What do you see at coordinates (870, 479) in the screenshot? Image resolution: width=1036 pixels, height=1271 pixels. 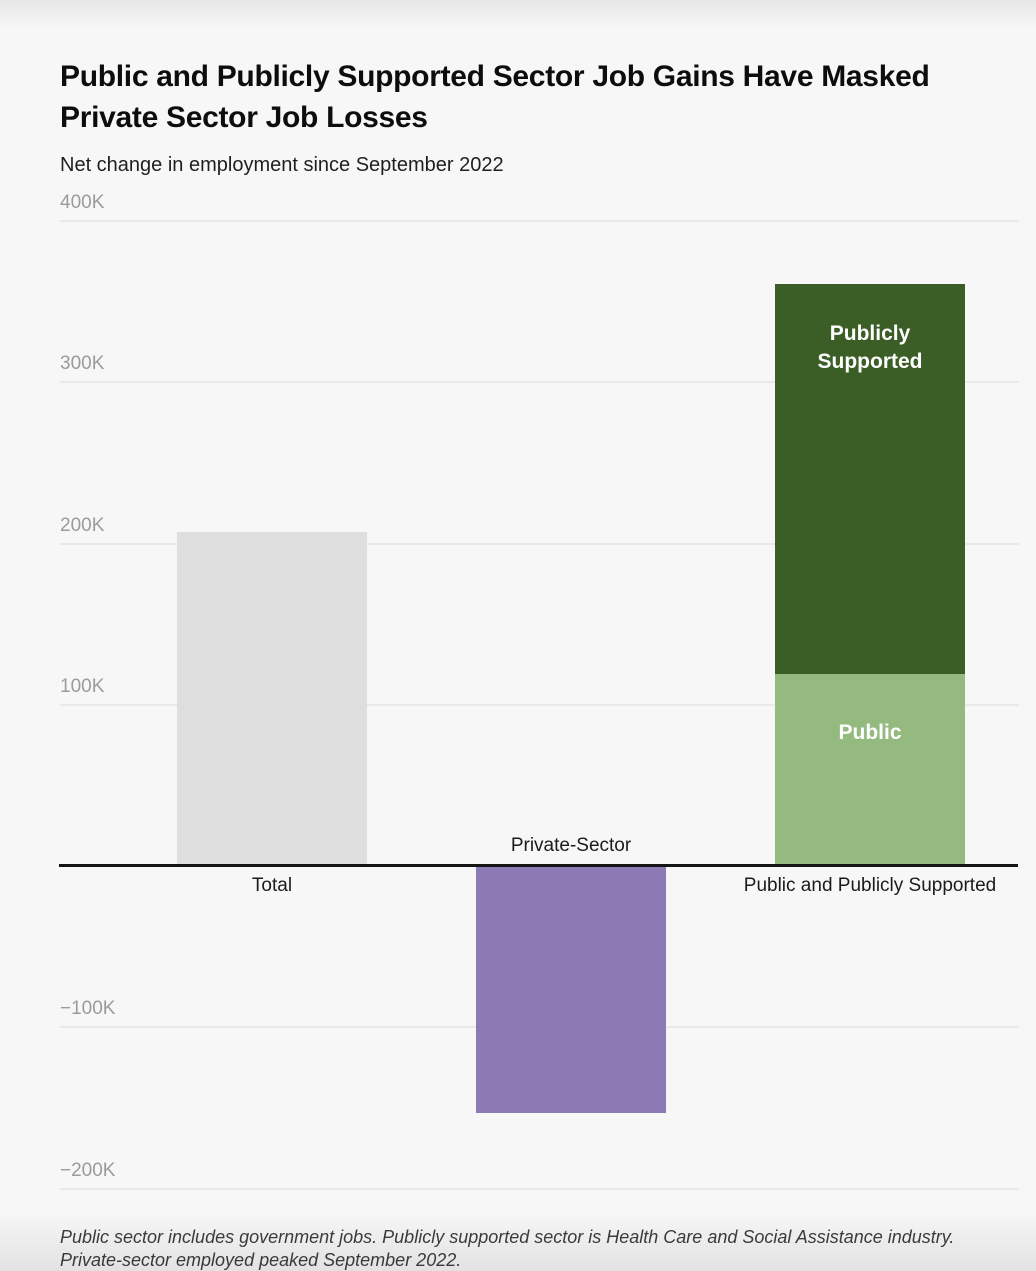 I see `bar-segment-publicly-supported` at bounding box center [870, 479].